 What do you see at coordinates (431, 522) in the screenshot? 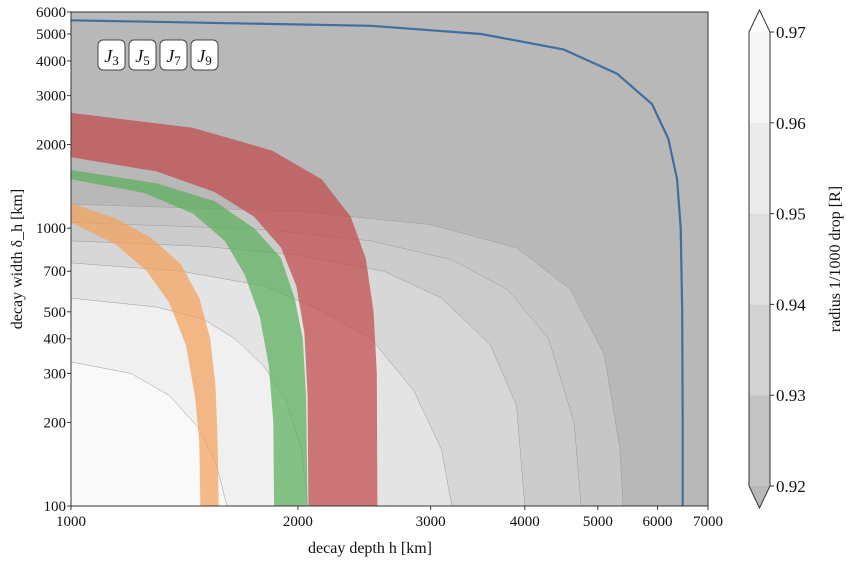
I see `x-tick-label: 3000` at bounding box center [431, 522].